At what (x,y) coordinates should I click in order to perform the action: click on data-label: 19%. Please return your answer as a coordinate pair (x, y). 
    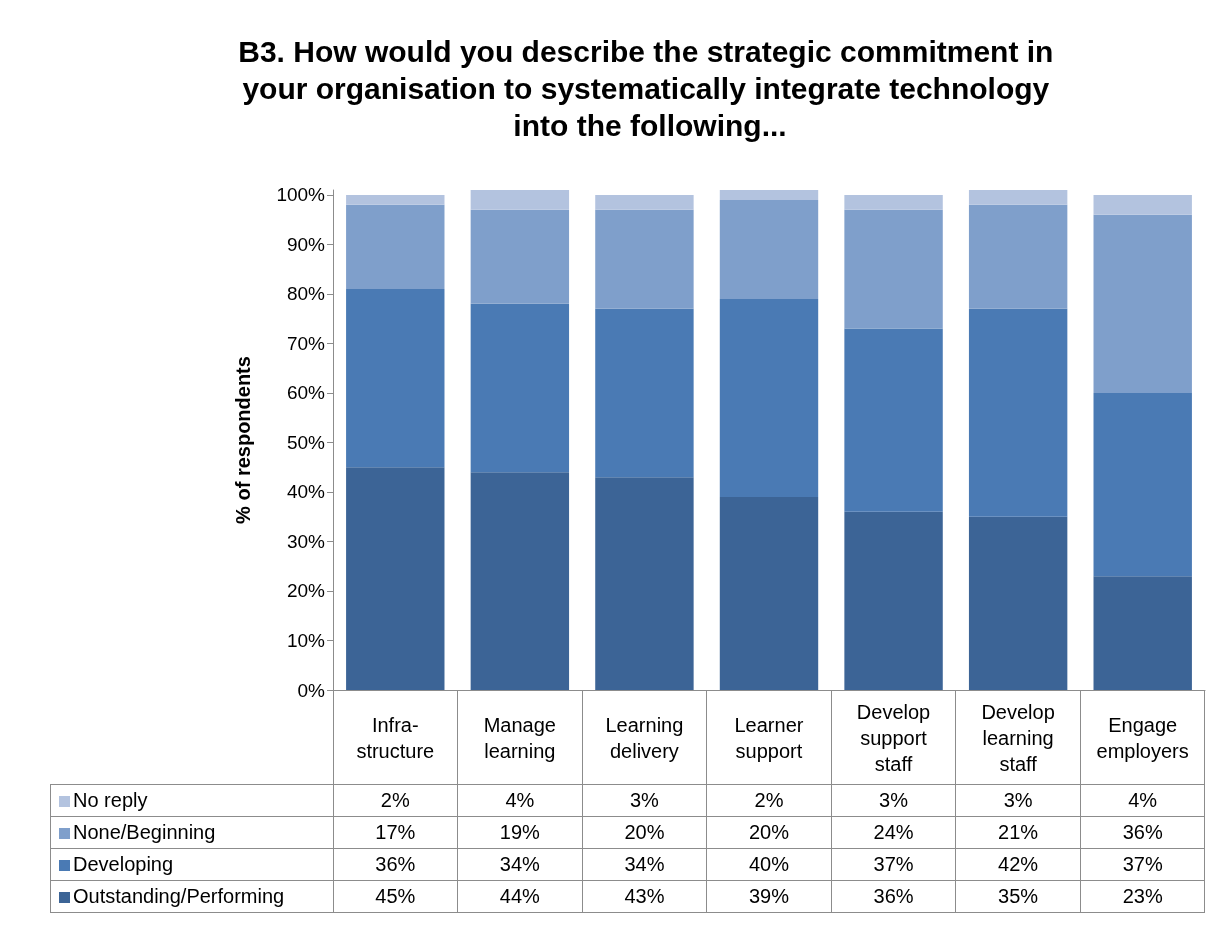
    Looking at the image, I should click on (520, 832).